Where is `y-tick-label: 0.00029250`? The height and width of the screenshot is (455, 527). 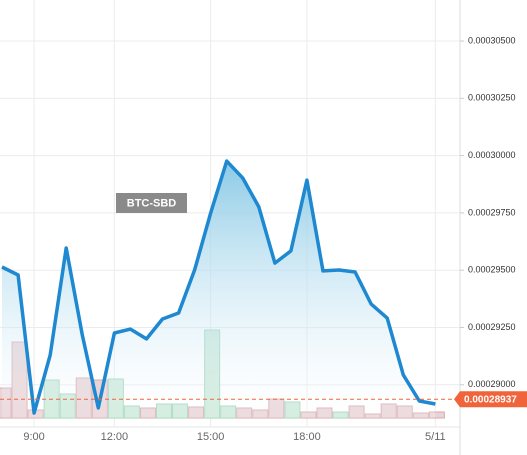 y-tick-label: 0.00029250 is located at coordinates (492, 327).